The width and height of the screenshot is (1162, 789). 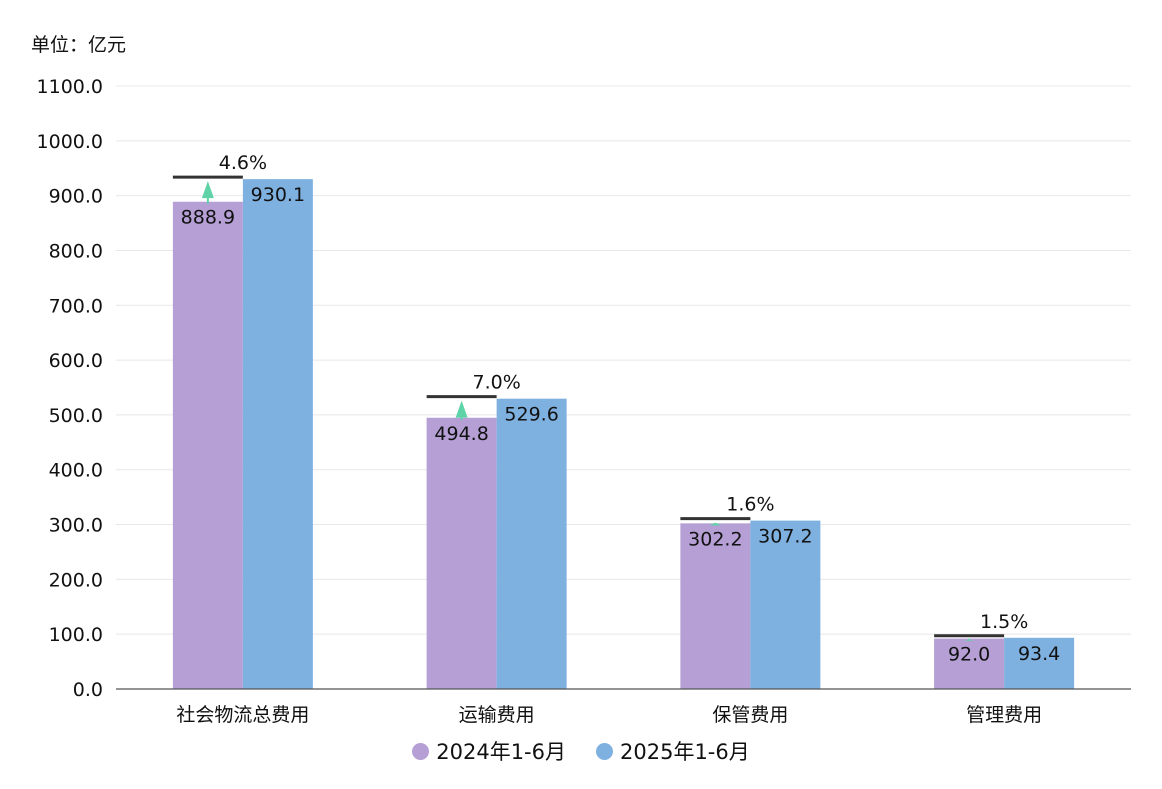 I want to click on y-tick-label: 600.0, so click(x=76, y=361).